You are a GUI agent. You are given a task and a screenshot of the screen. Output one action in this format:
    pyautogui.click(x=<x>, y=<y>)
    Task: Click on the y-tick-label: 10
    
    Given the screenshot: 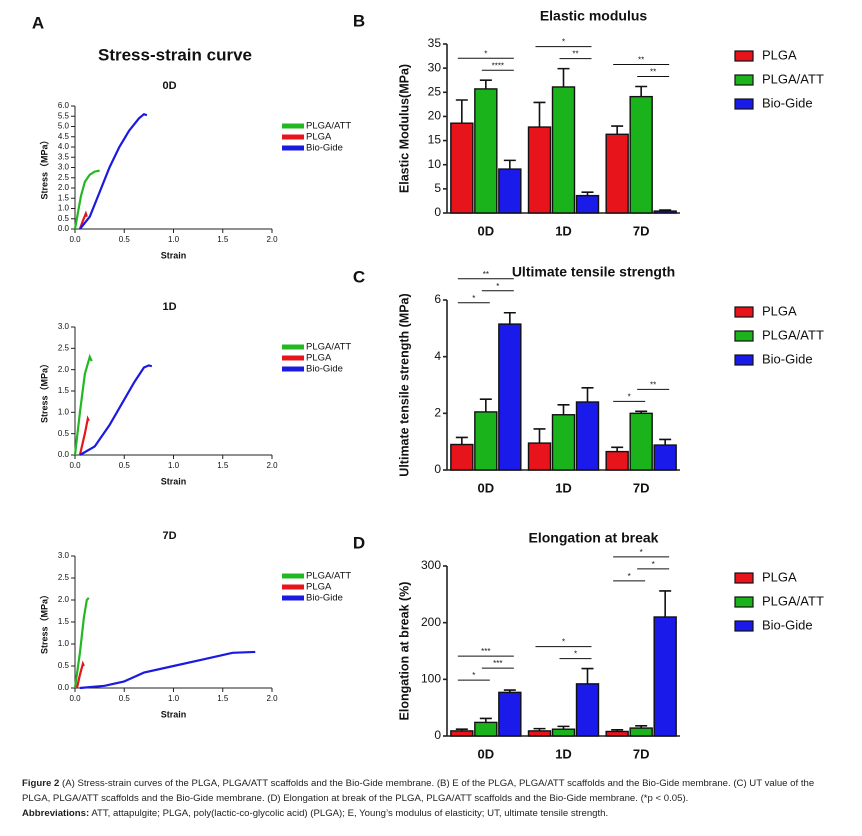 What is the action you would take?
    pyautogui.click(x=435, y=164)
    